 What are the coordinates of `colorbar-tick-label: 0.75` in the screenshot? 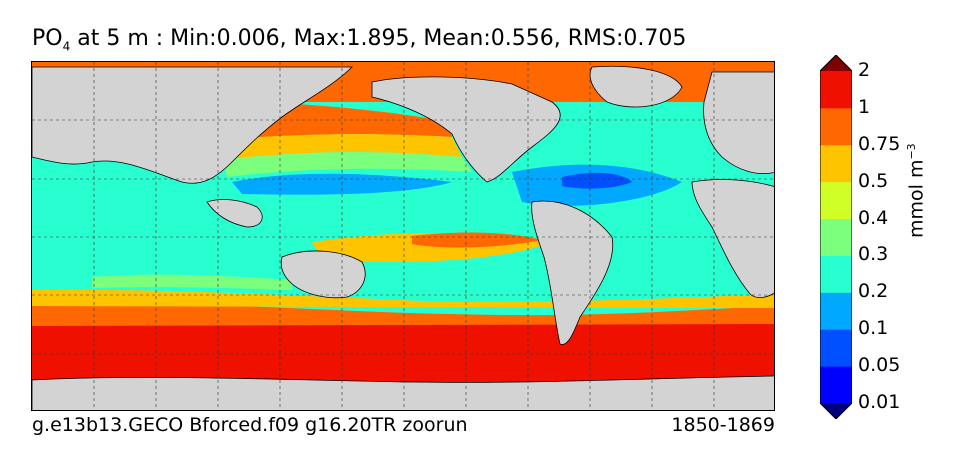 It's located at (879, 143).